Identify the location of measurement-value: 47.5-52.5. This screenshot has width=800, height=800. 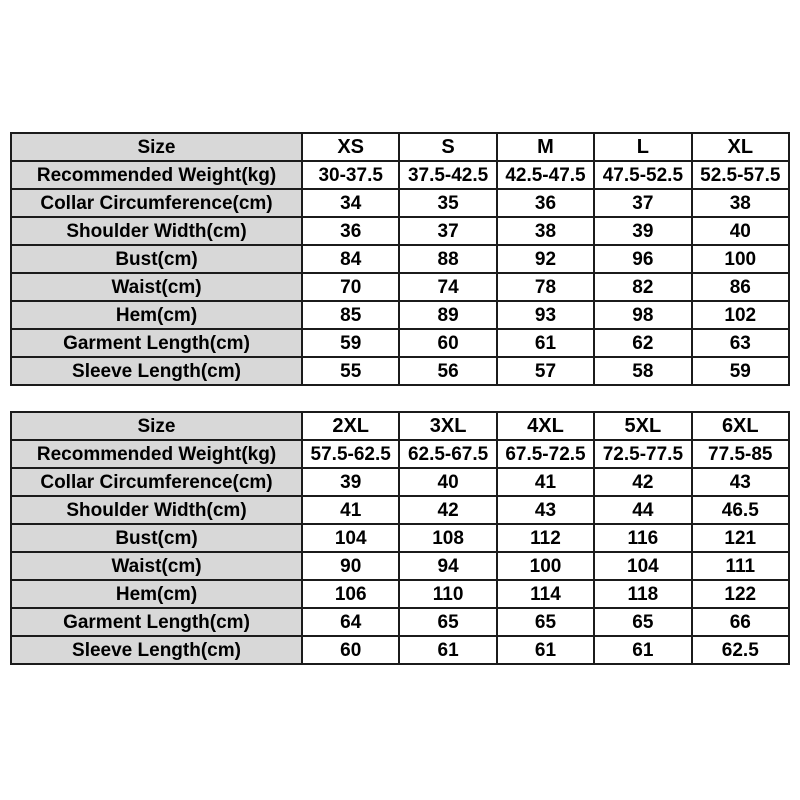
(643, 175).